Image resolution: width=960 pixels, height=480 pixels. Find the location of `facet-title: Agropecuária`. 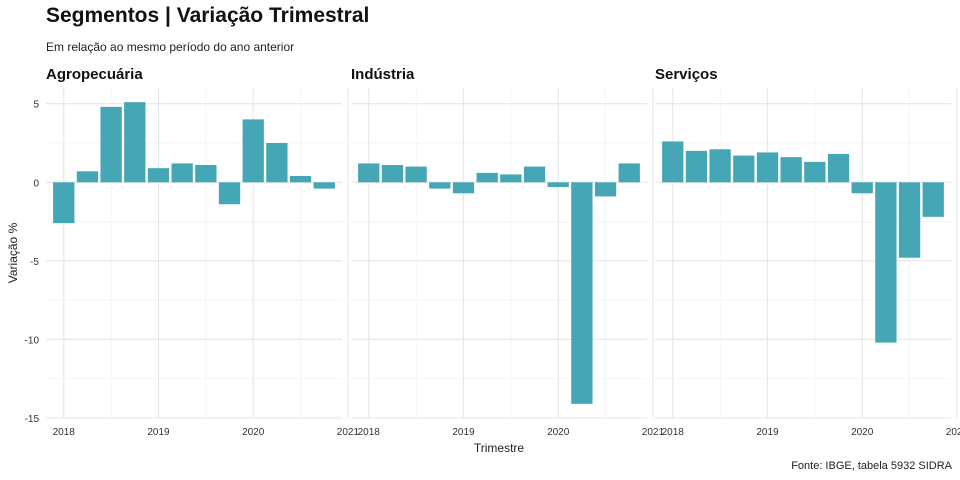

facet-title: Agropecuária is located at coordinates (94, 74).